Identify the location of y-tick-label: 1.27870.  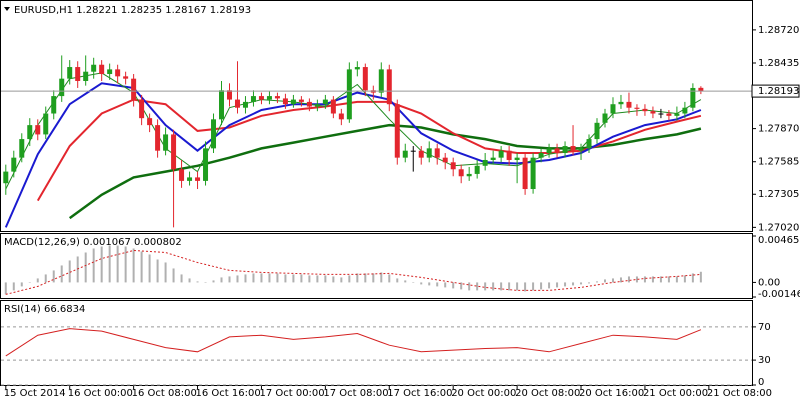
(778, 129).